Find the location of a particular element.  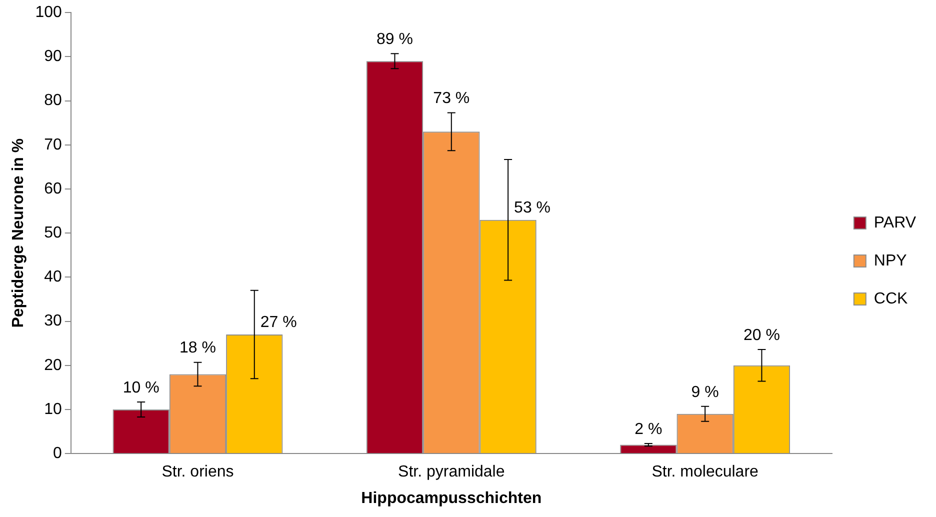

y-tick-label: 70 is located at coordinates (53, 145).